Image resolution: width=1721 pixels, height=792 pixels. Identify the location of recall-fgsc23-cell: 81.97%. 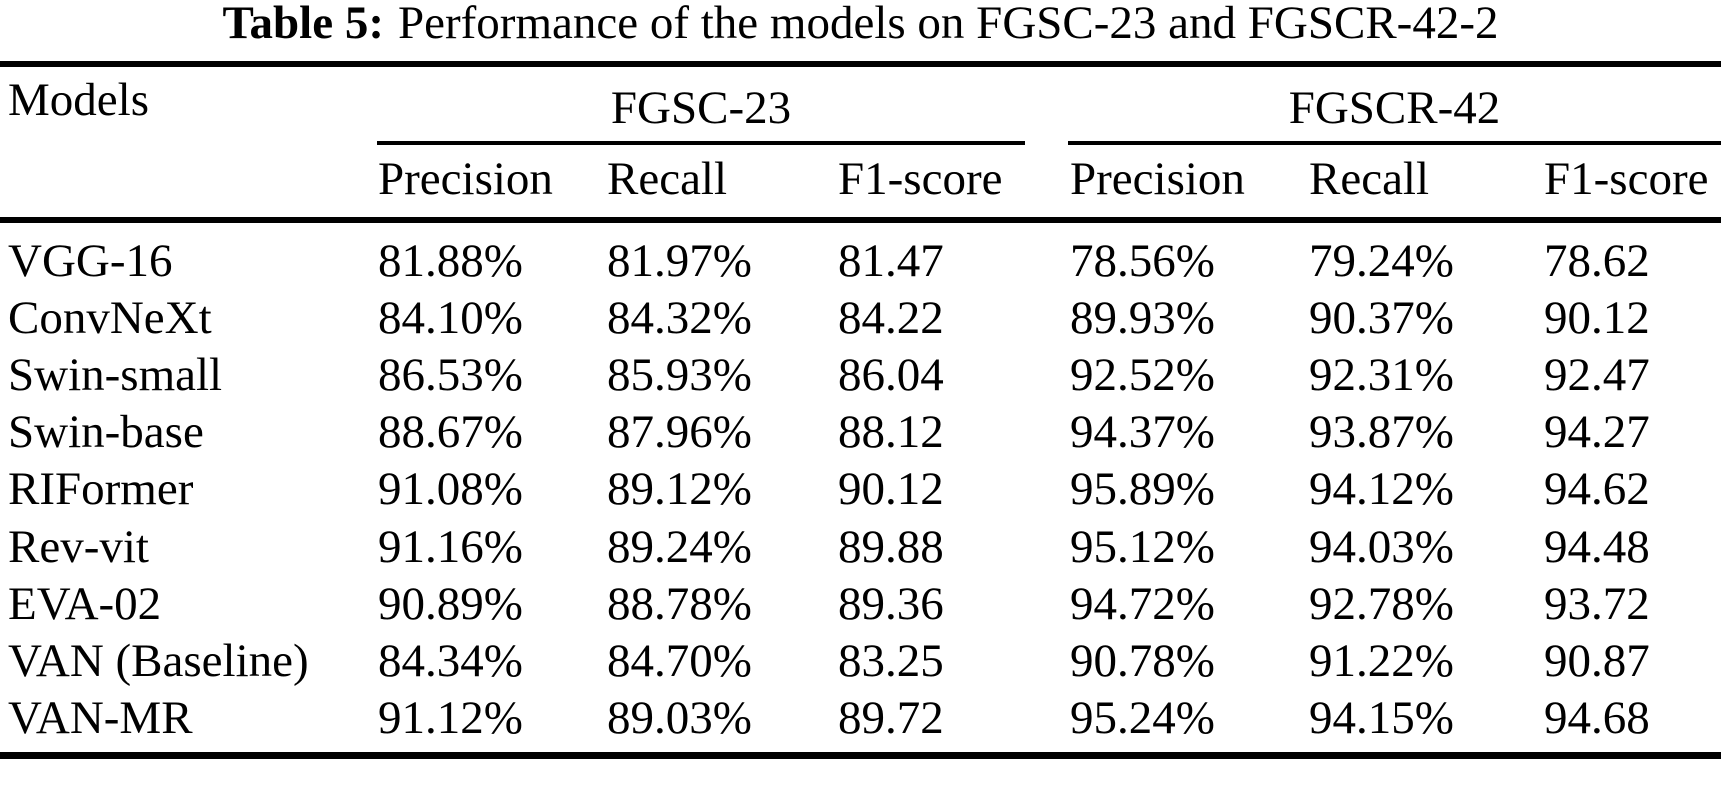
(679, 261).